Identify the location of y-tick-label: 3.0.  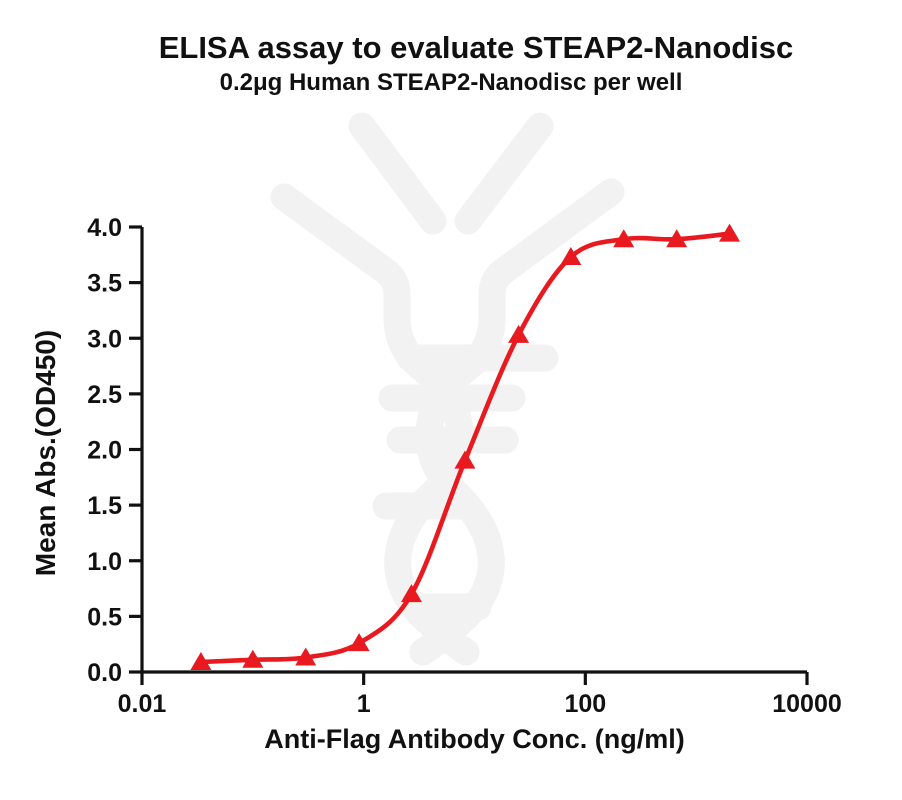
(104, 339).